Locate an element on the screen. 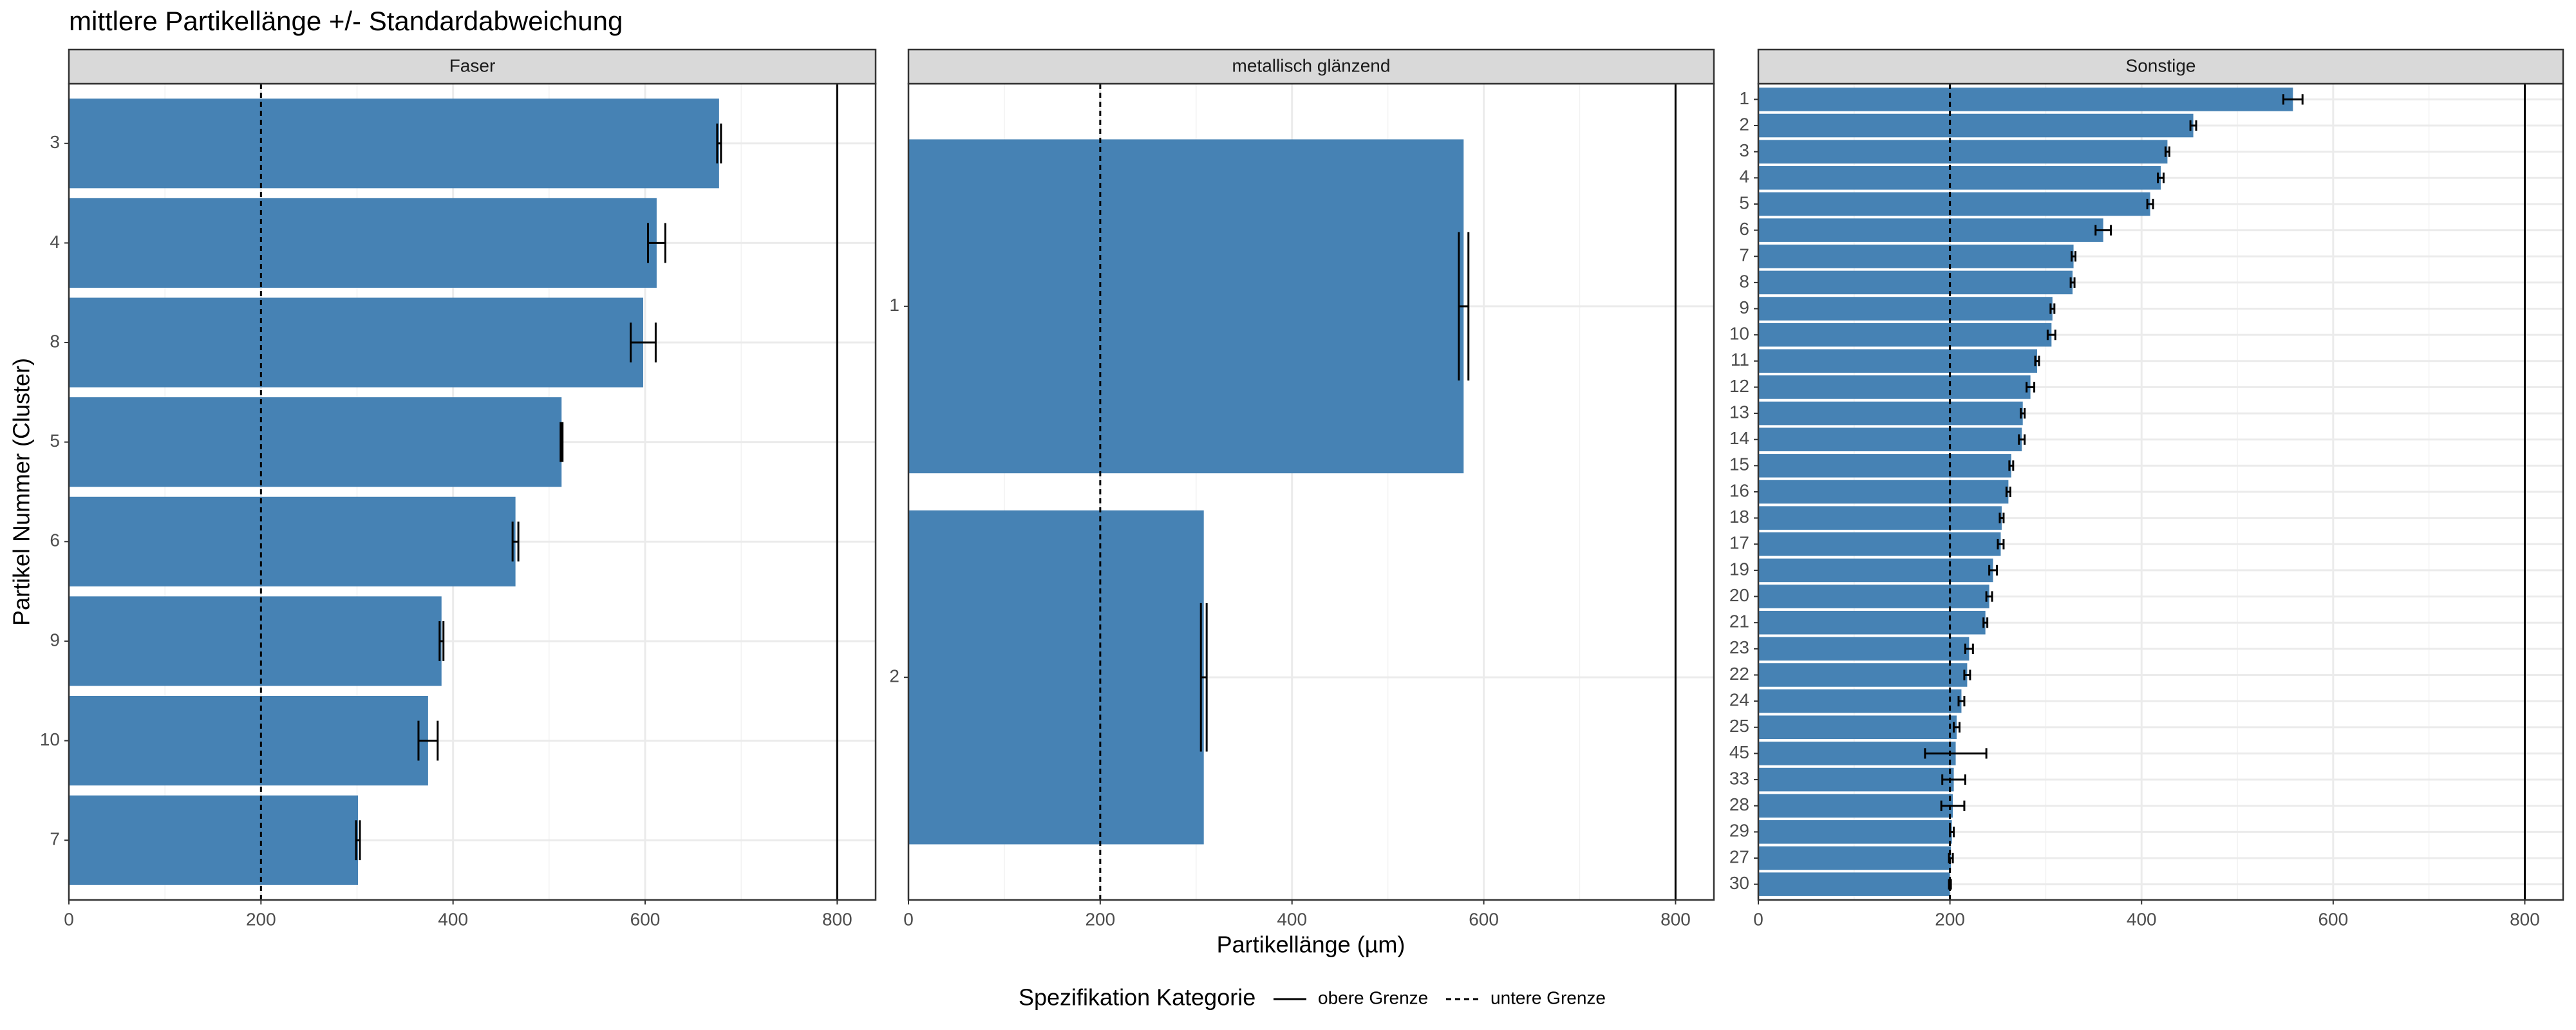  y-tick-label: 11 is located at coordinates (1740, 360).